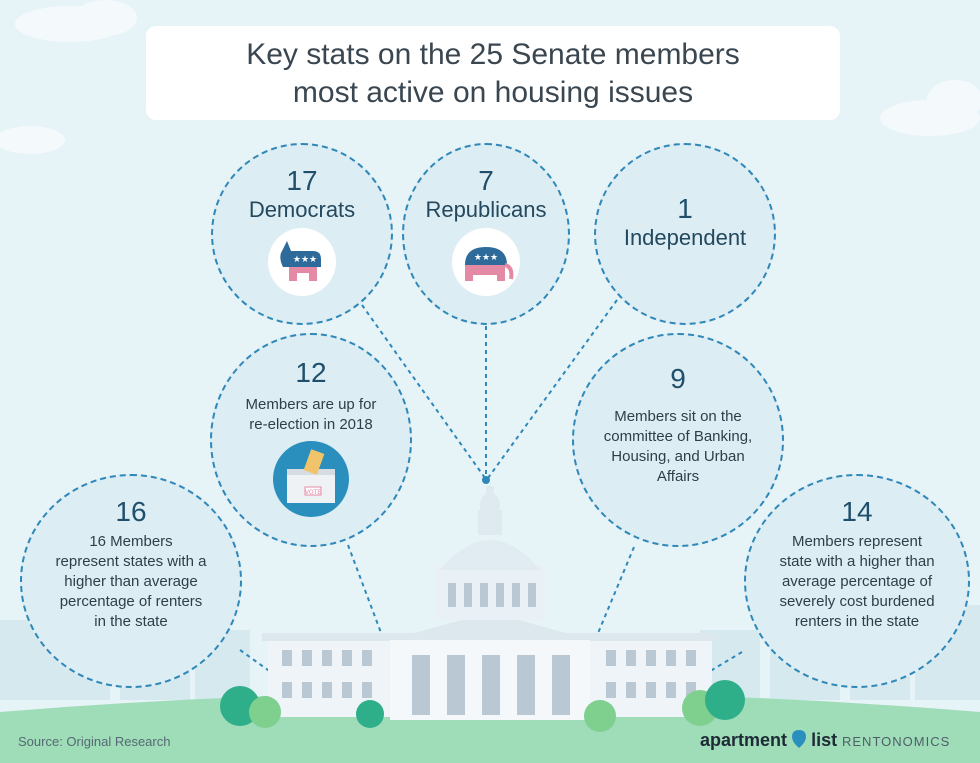 Image resolution: width=980 pixels, height=763 pixels. Describe the element at coordinates (678, 416) in the screenshot. I see `stat-description-line: Members sit on the` at that location.